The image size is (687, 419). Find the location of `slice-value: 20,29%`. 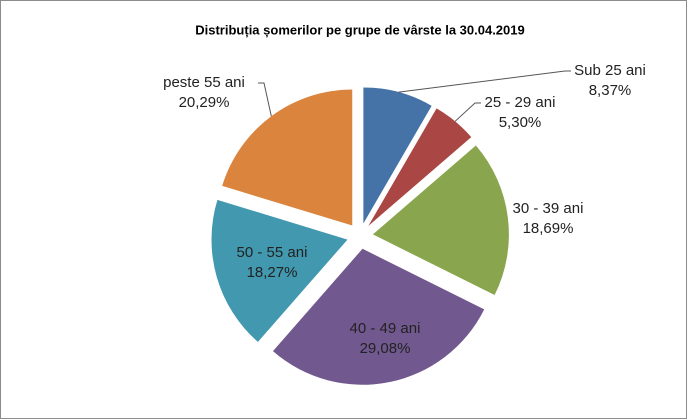

slice-value: 20,29% is located at coordinates (204, 102).